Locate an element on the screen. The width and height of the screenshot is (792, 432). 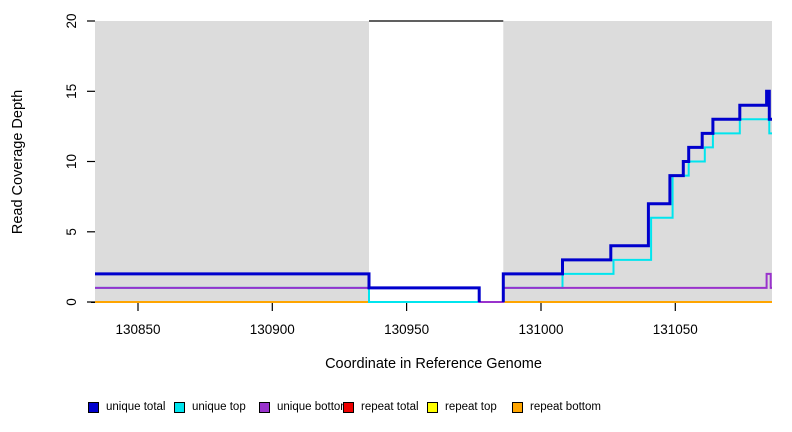
y-tick-label: 0 is located at coordinates (71, 302).